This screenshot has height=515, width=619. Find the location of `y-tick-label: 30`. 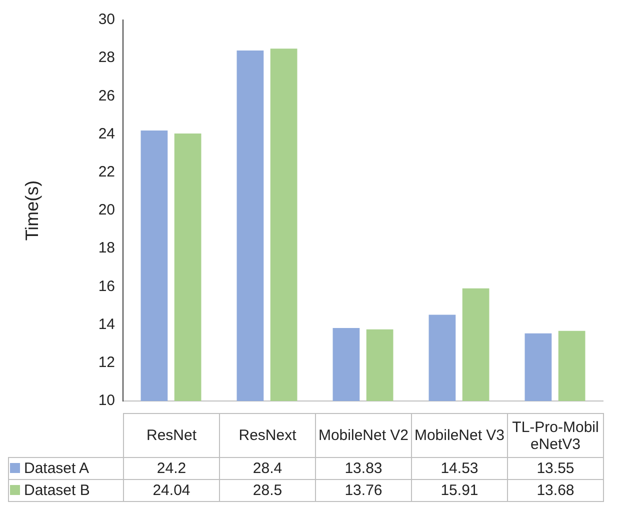

y-tick-label: 30 is located at coordinates (106, 19).